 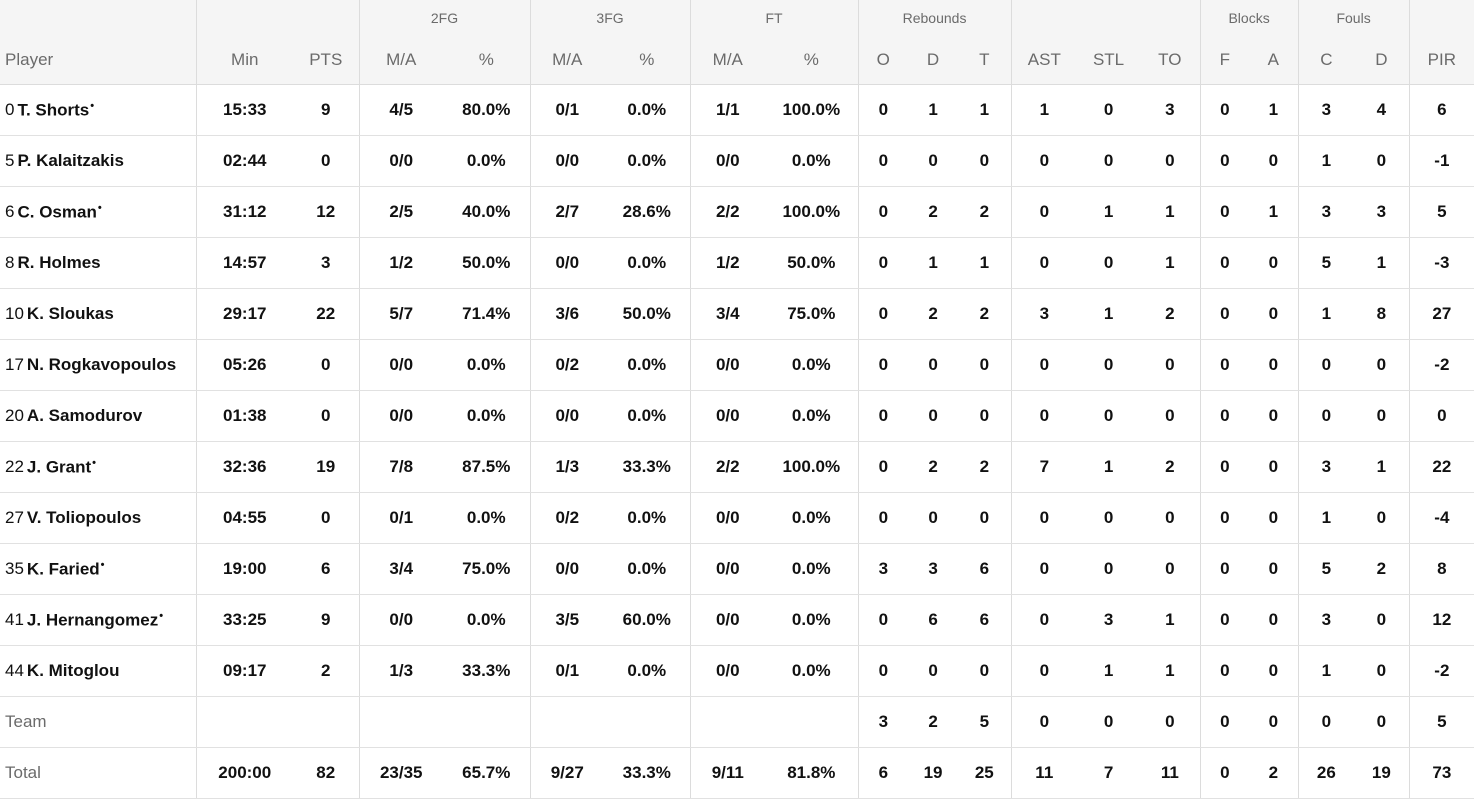 What do you see at coordinates (567, 60) in the screenshot?
I see `column-header-fg3-ma: M/A` at bounding box center [567, 60].